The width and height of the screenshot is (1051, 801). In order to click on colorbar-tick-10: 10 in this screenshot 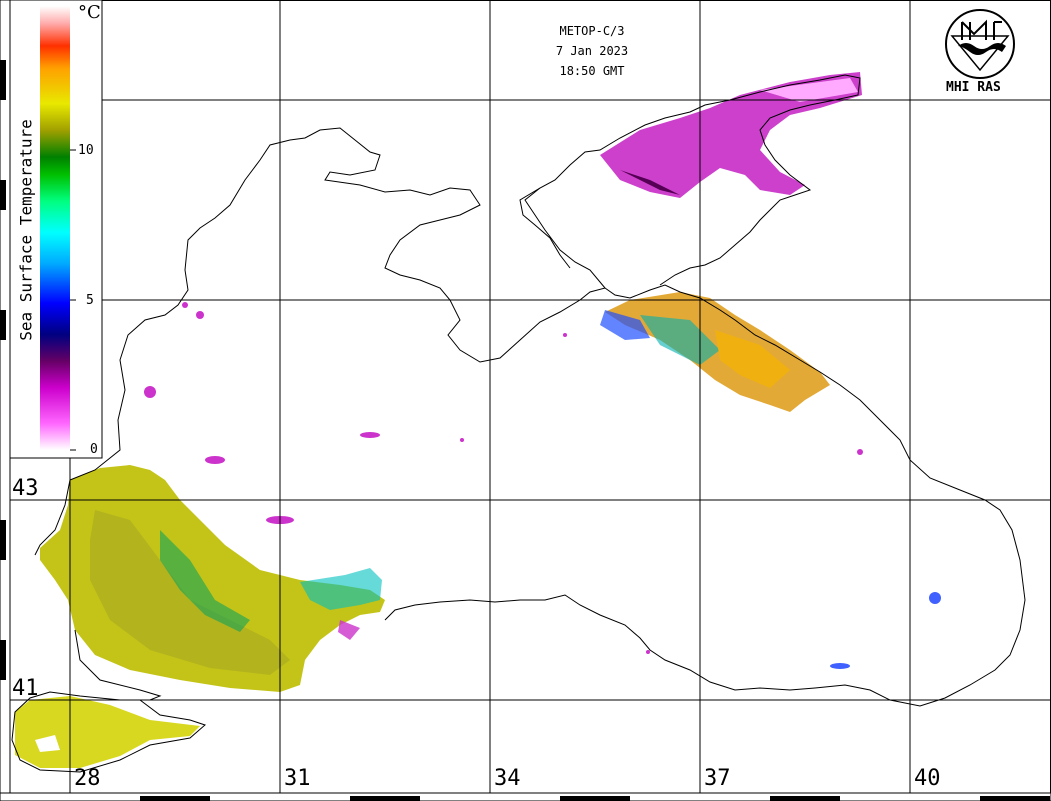, I will do `click(86, 150)`.